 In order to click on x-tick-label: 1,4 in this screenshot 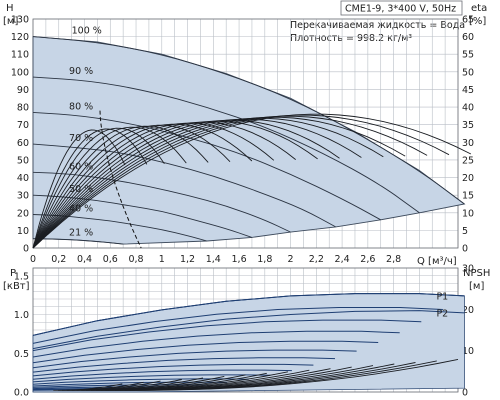, I will do `click(213, 259)`.